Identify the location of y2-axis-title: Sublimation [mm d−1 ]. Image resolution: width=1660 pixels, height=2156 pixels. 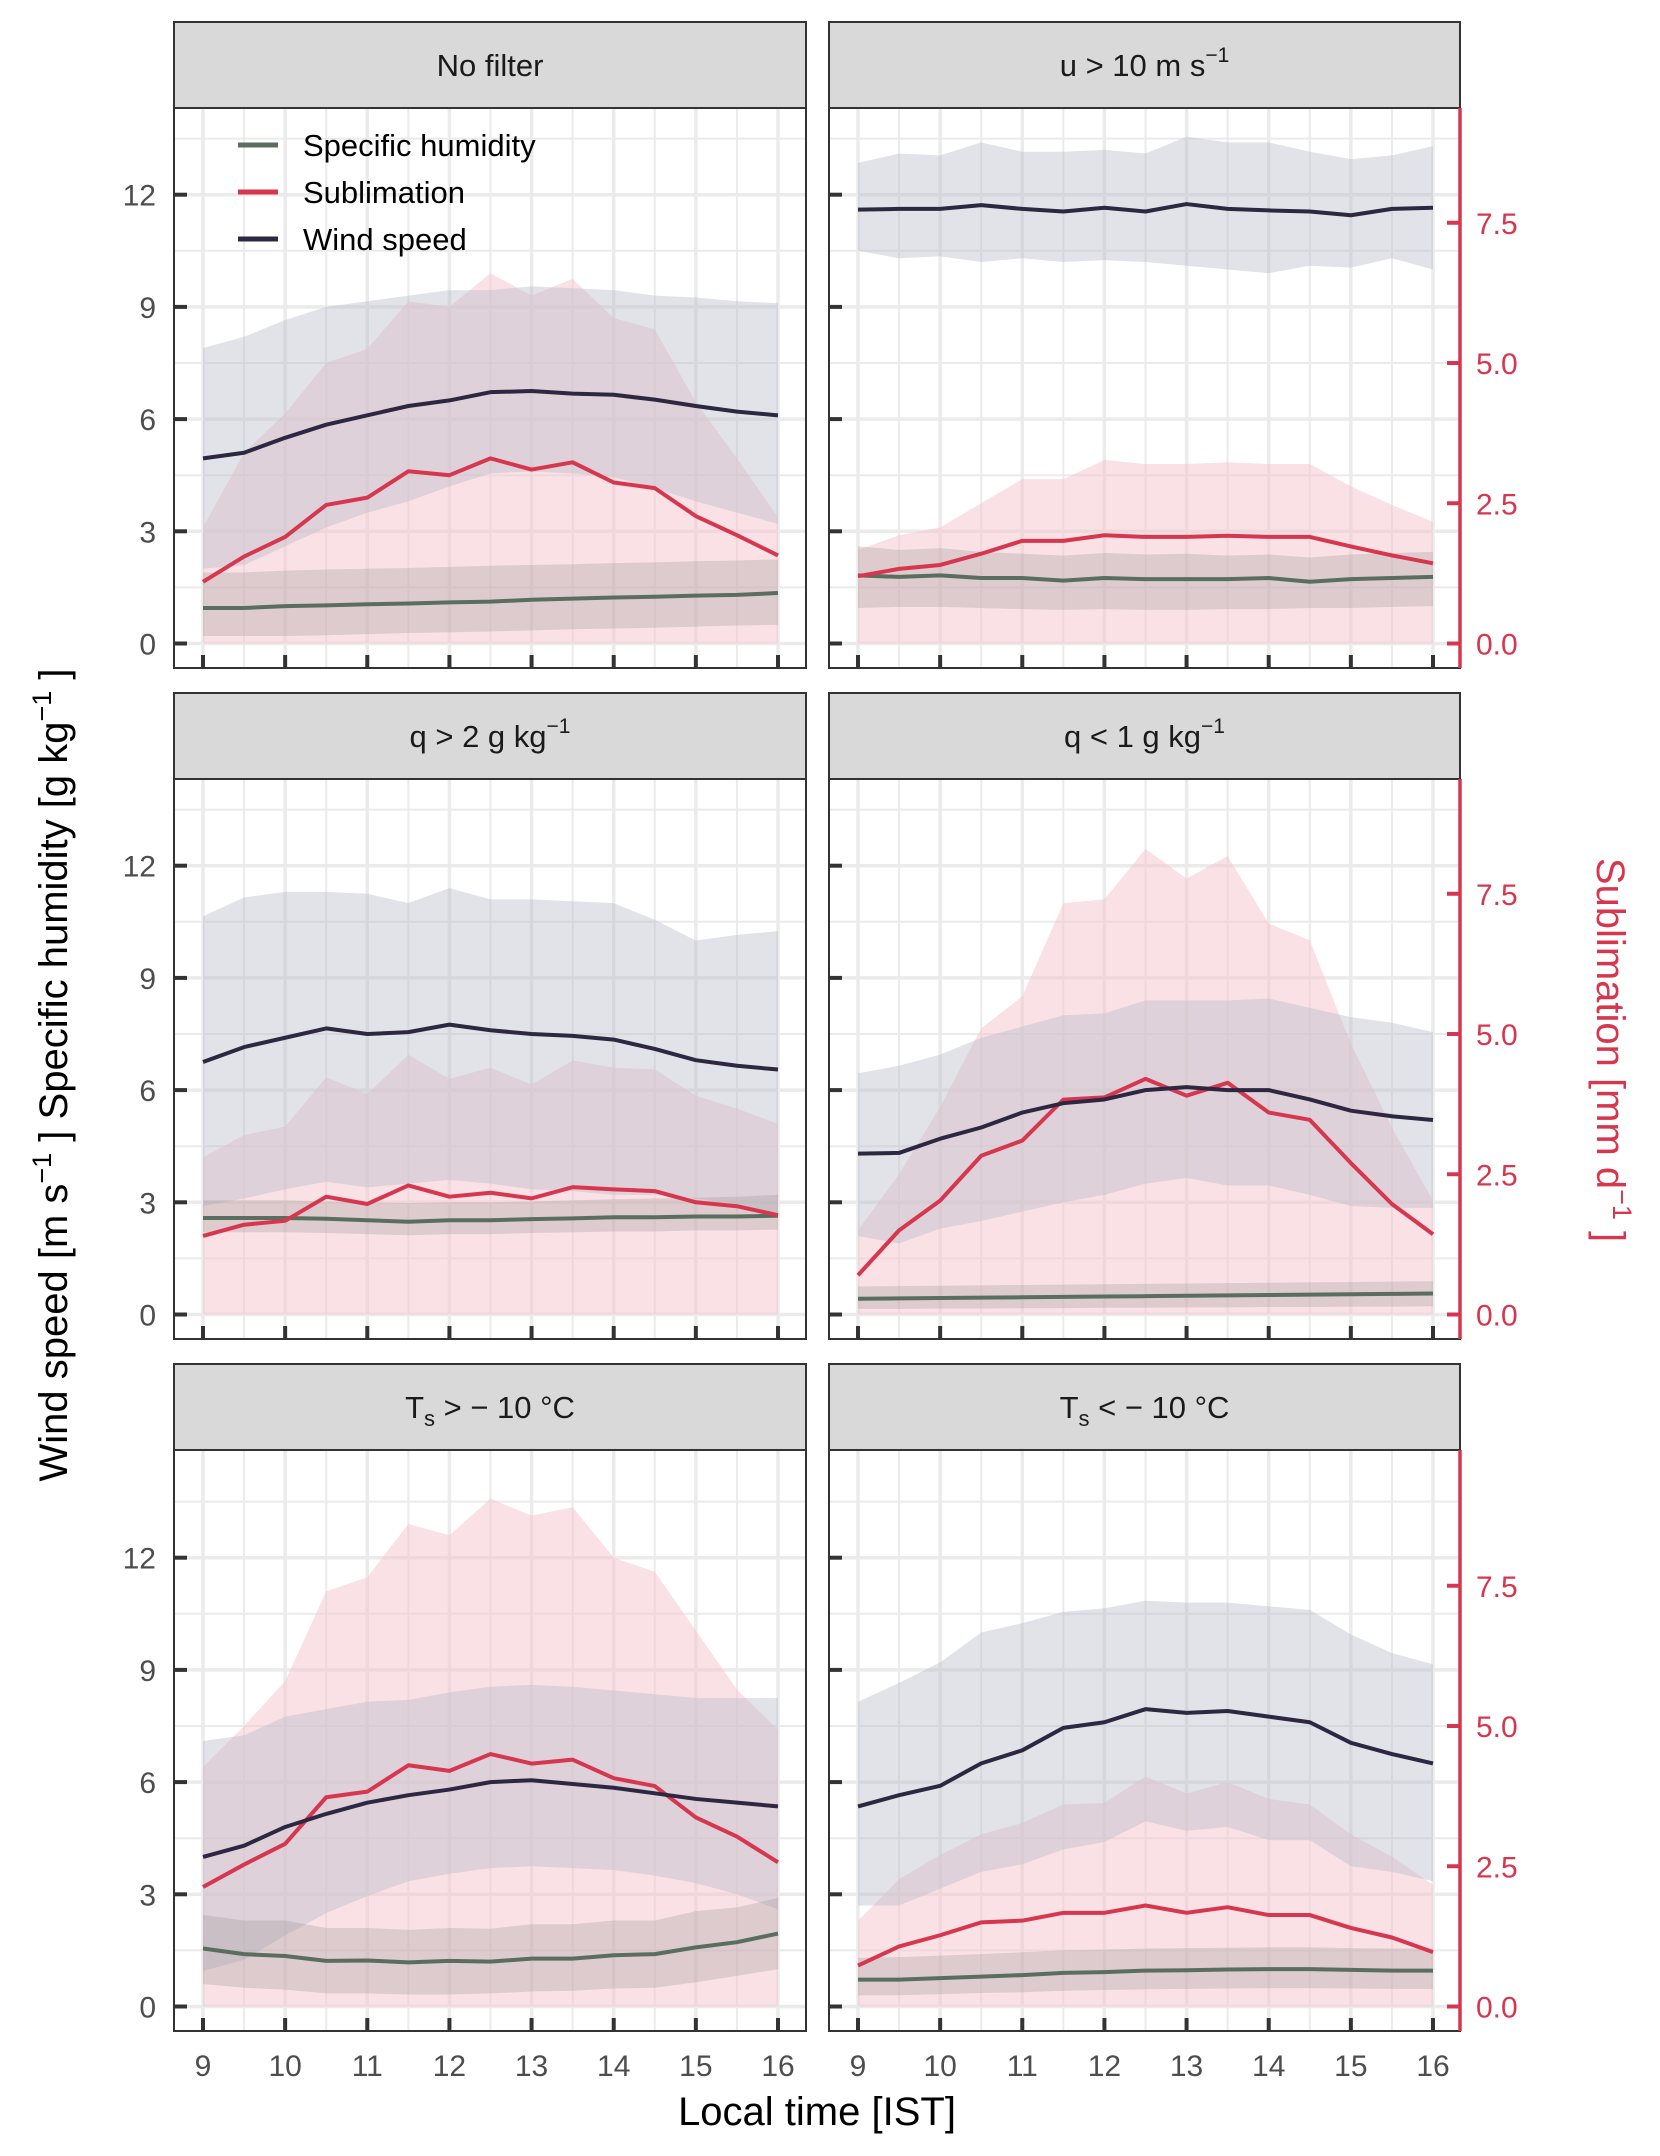
(1612, 1050).